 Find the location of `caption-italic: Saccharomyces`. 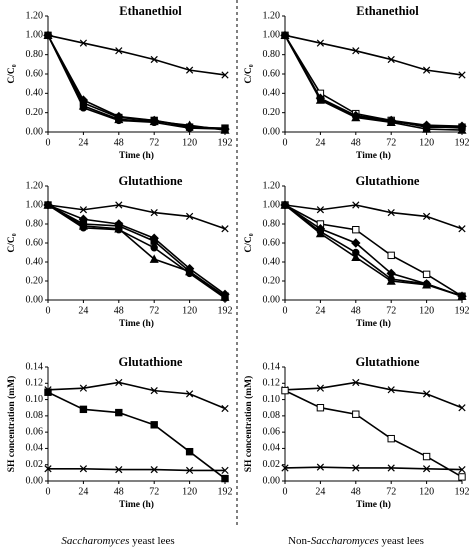

caption-italic: Saccharomyces is located at coordinates (345, 541).